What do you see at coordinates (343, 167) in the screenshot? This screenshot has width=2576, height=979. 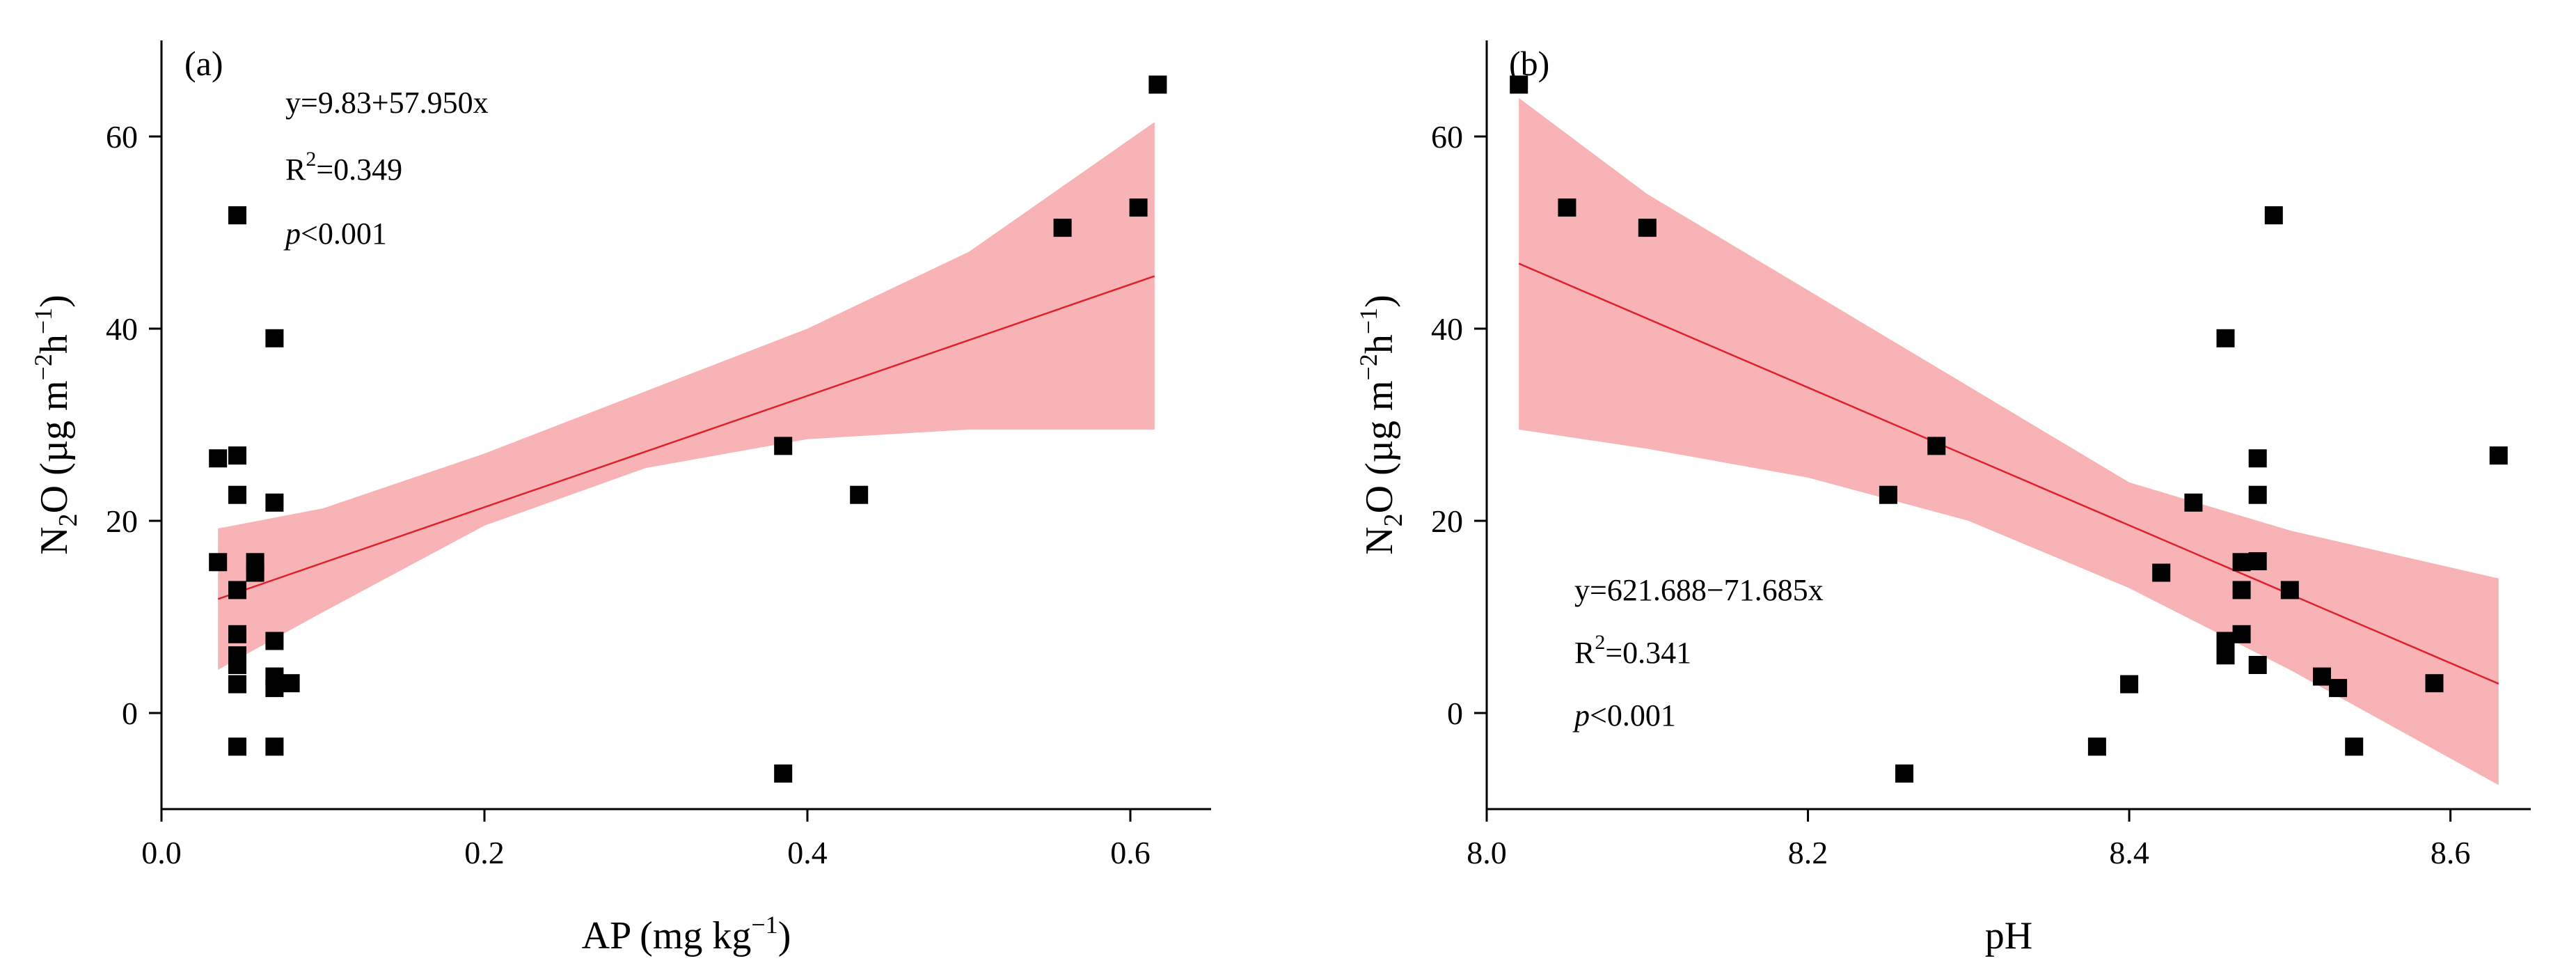 I see `panel-a-r2: R2=0.349` at bounding box center [343, 167].